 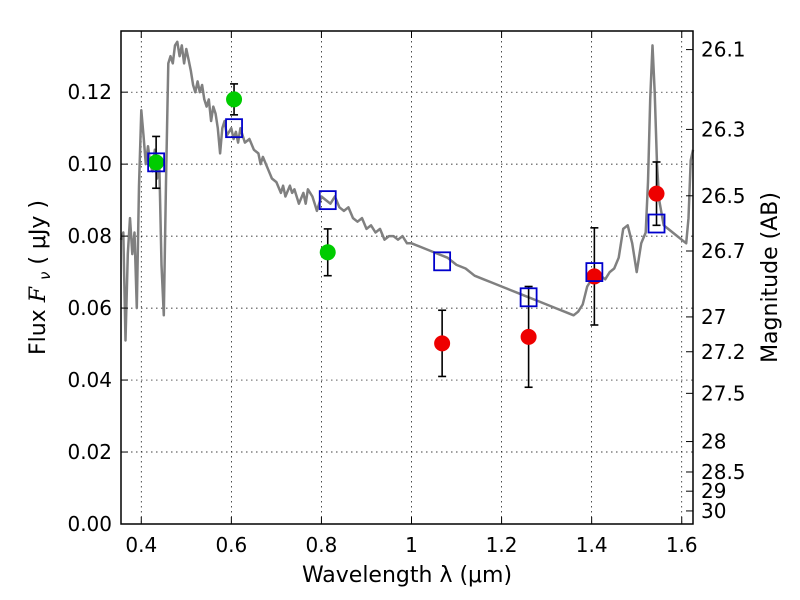 I want to click on y2-tick-label: 26.5, so click(x=723, y=196).